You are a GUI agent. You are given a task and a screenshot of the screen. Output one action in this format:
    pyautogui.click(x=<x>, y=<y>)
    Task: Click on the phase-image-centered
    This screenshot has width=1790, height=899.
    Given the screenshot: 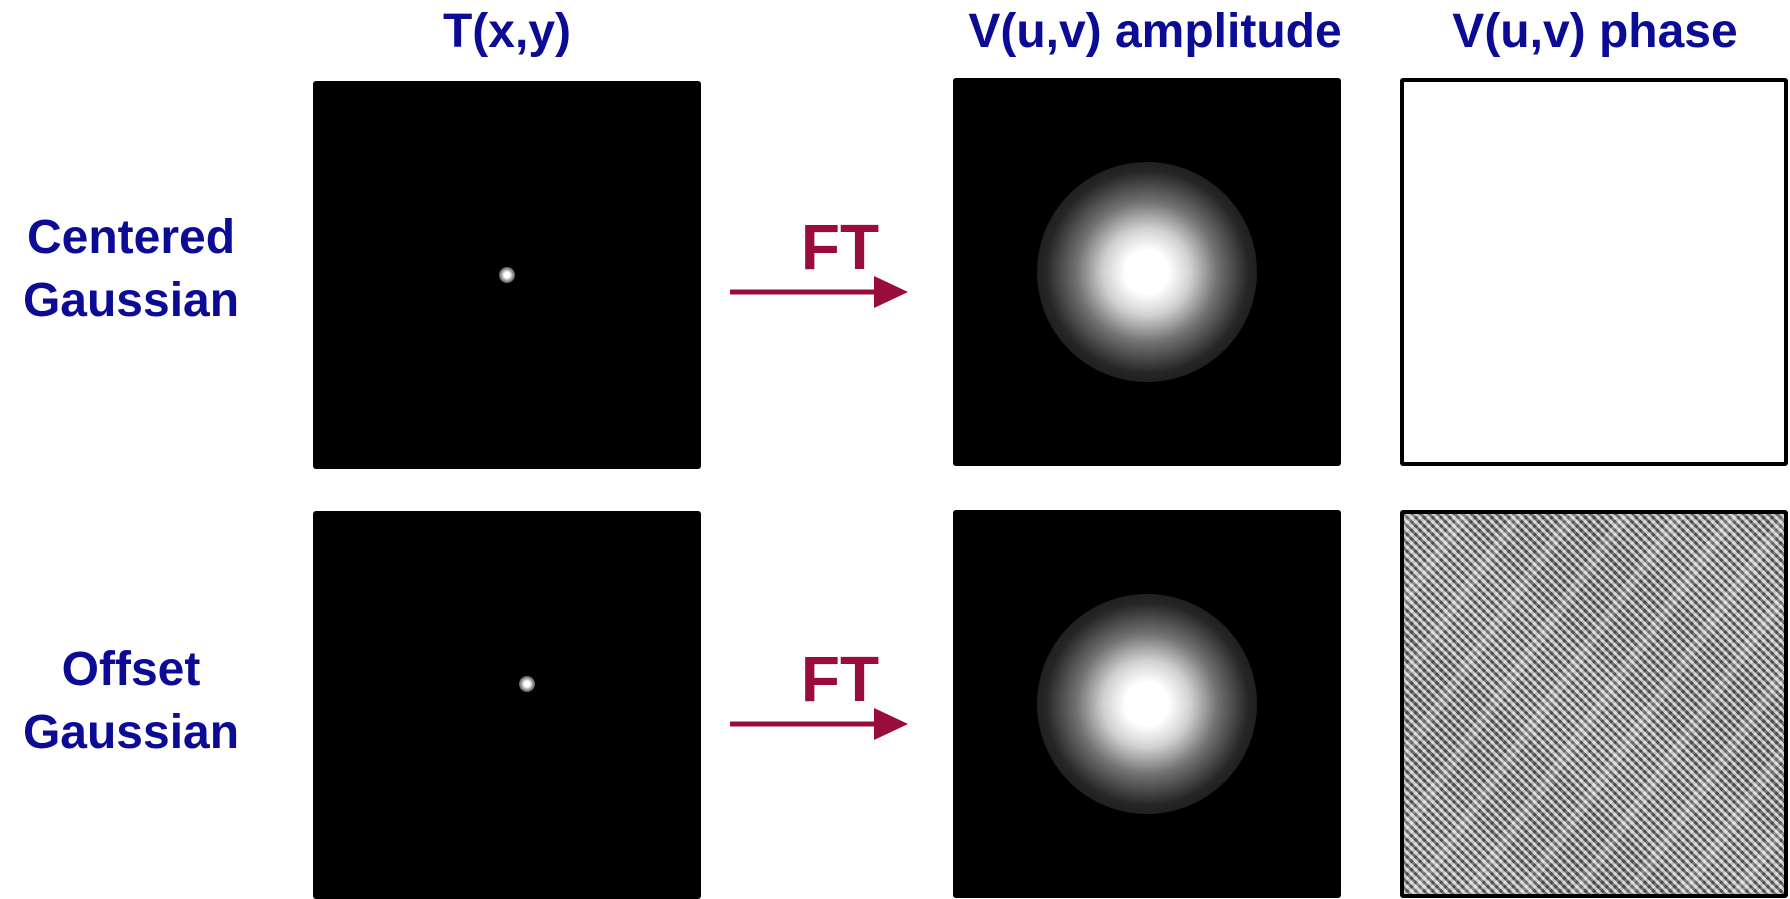 What is the action you would take?
    pyautogui.click(x=1594, y=272)
    